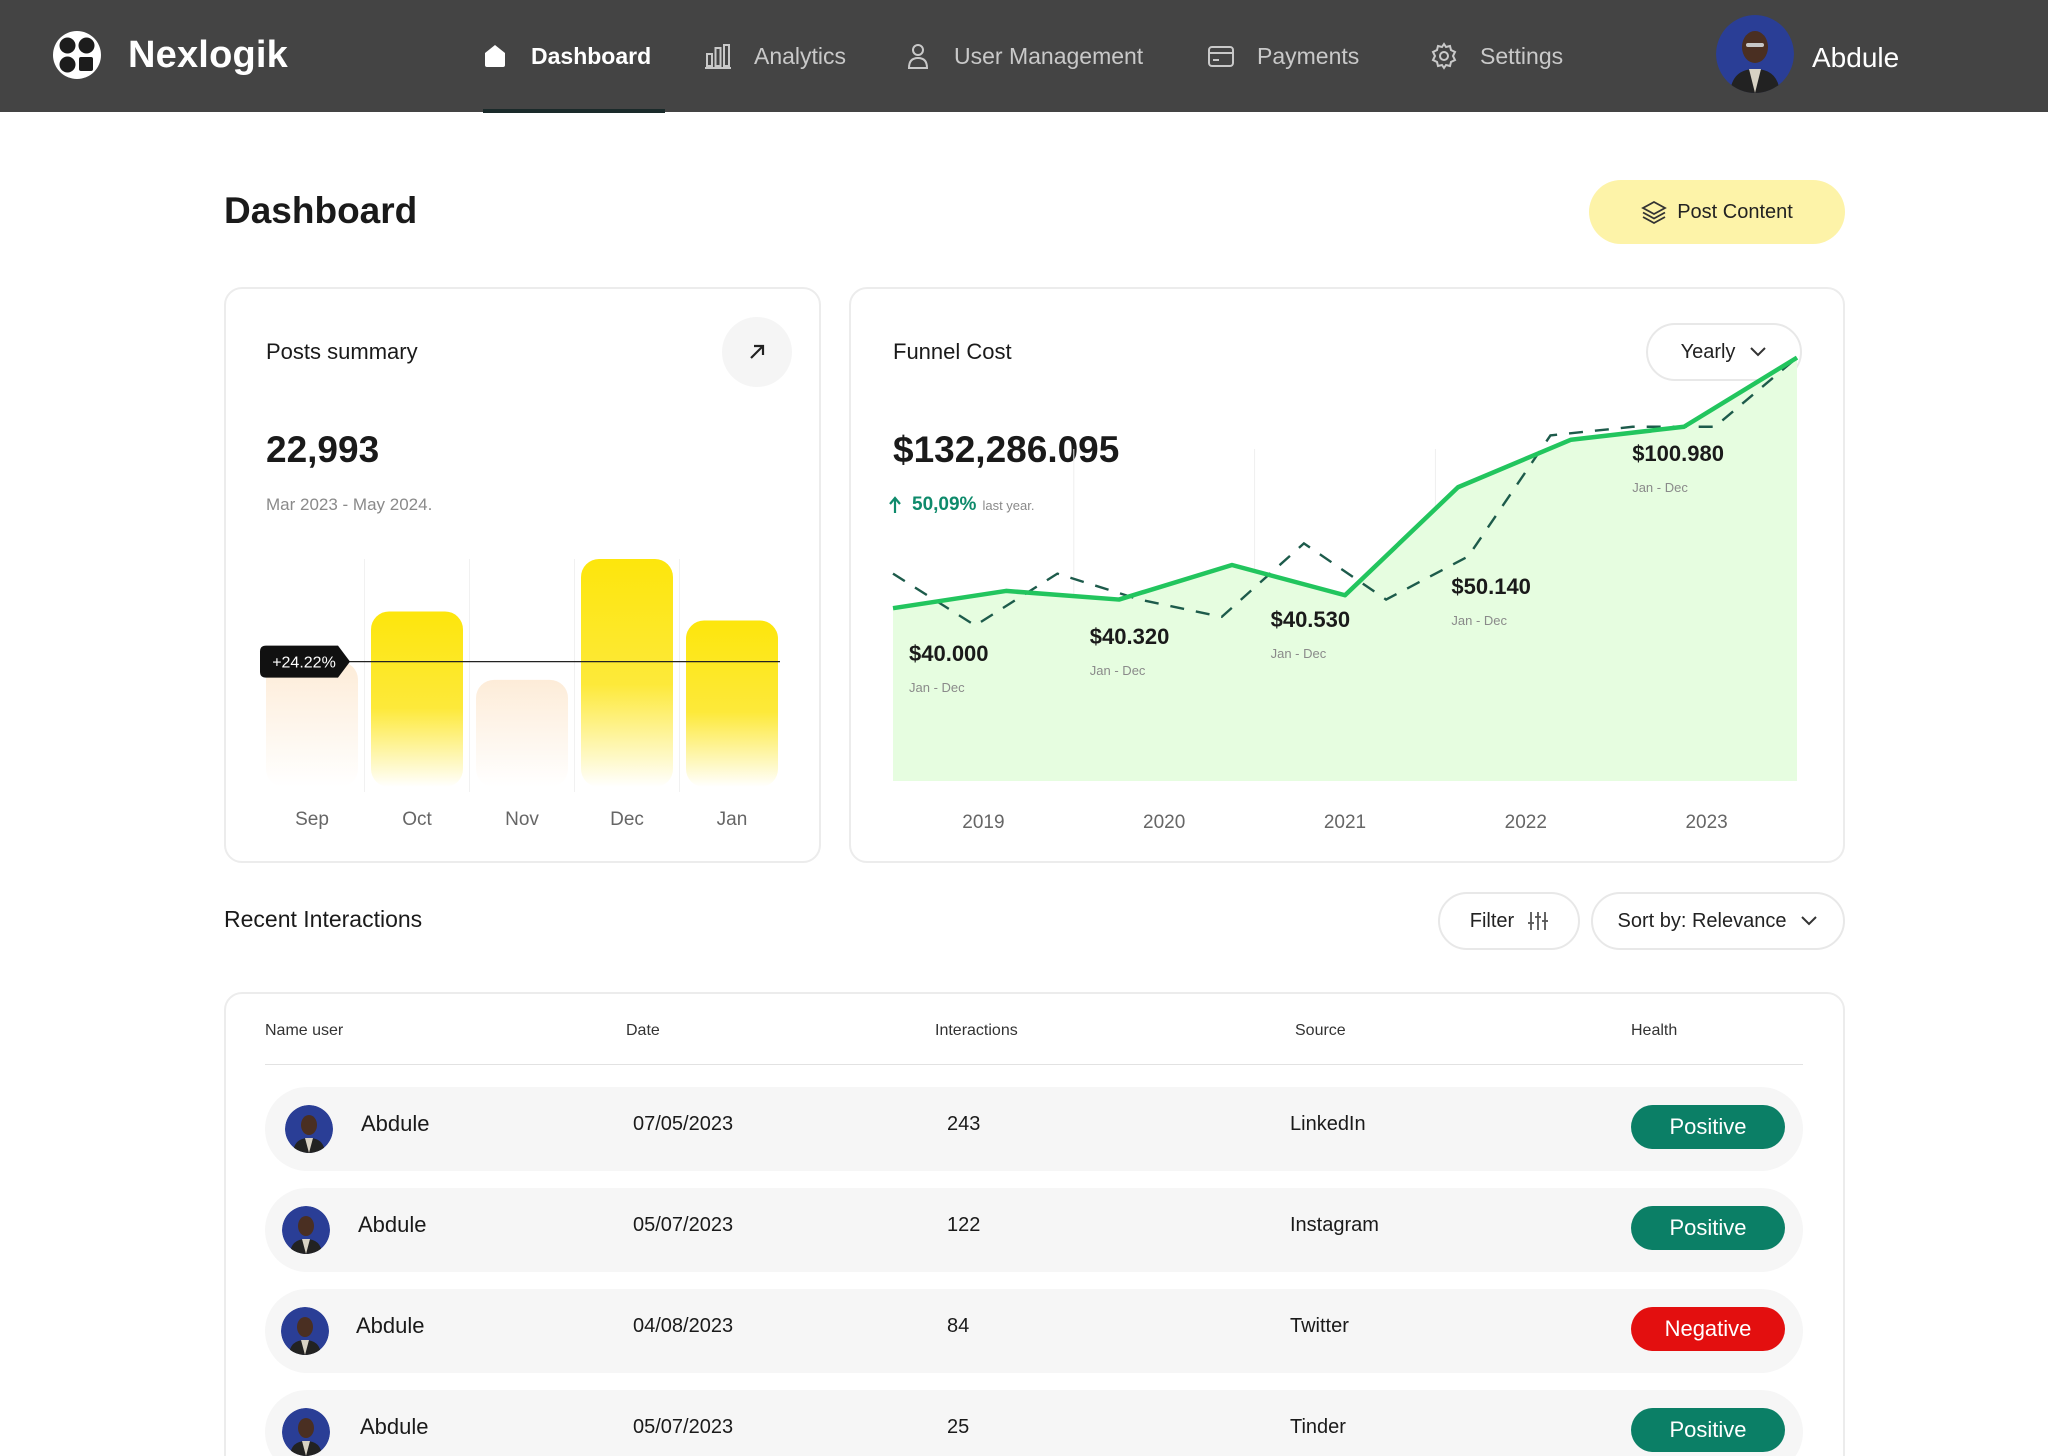 The width and height of the screenshot is (2048, 1456). Describe the element at coordinates (1034, 1129) in the screenshot. I see `table-row: Abdule 07/05/2023 243 LinkedIn Positive` at that location.